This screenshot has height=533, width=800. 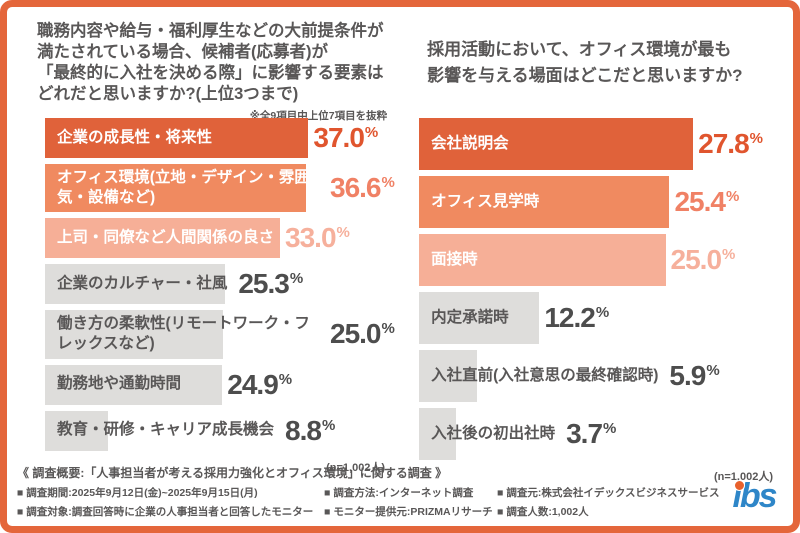 What do you see at coordinates (362, 188) in the screenshot?
I see `bar-value: 36.6%` at bounding box center [362, 188].